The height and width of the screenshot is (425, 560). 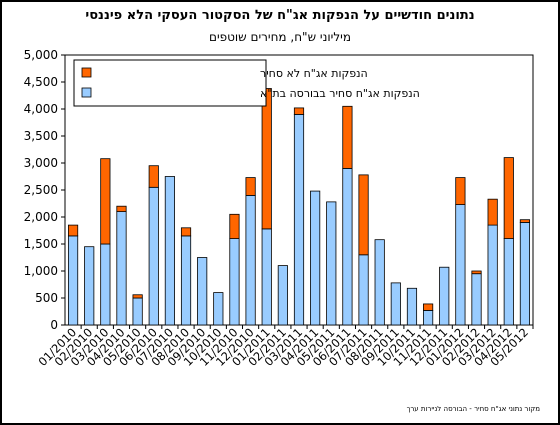 I want to click on y-tick-label: 2,000, so click(x=41, y=217).